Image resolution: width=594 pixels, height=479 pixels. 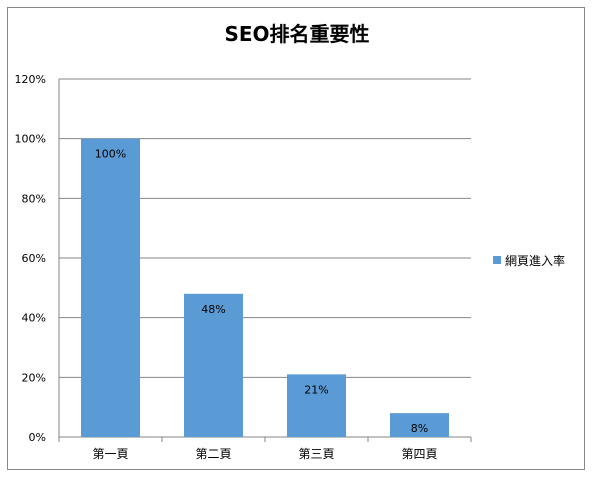 What do you see at coordinates (419, 428) in the screenshot?
I see `data-label: 8%` at bounding box center [419, 428].